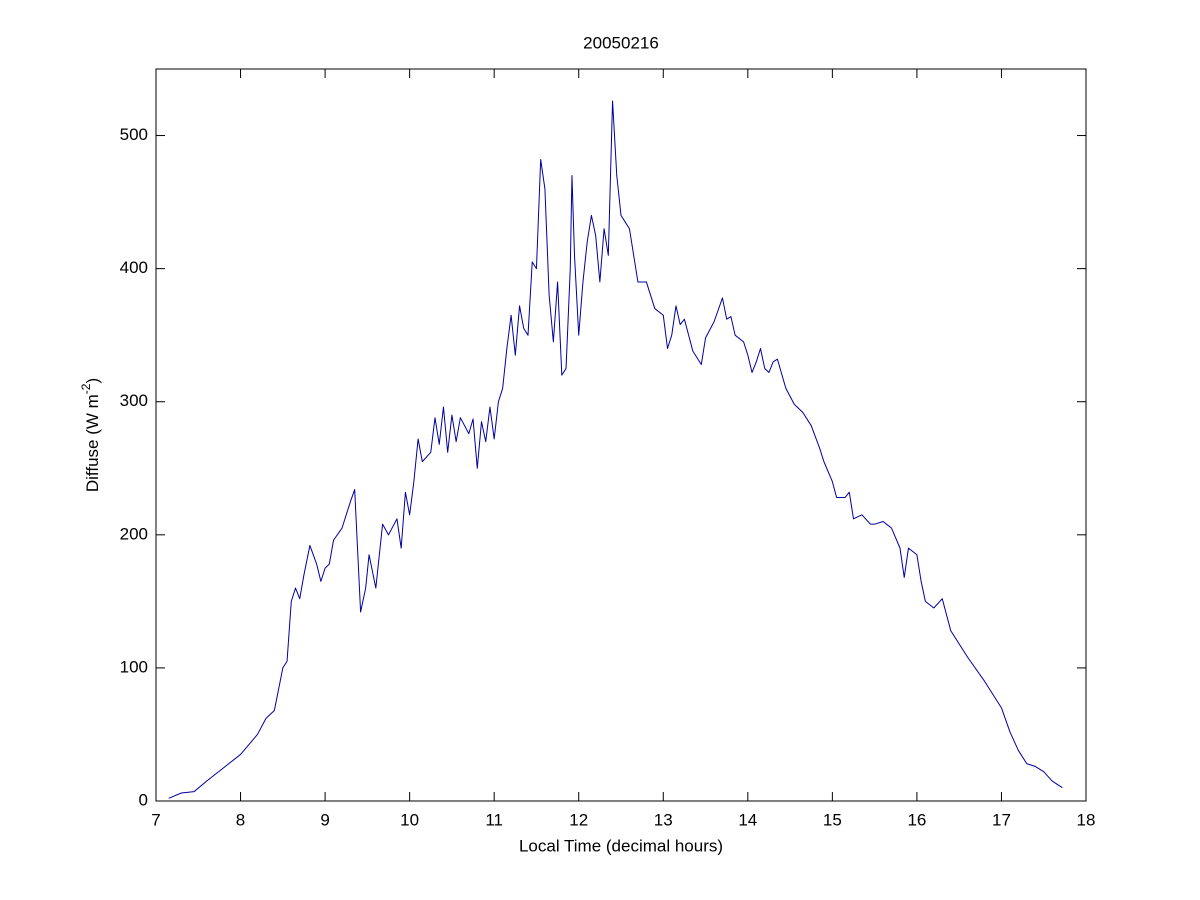 This screenshot has height=900, width=1200. I want to click on x-tick-label: 17, so click(1001, 819).